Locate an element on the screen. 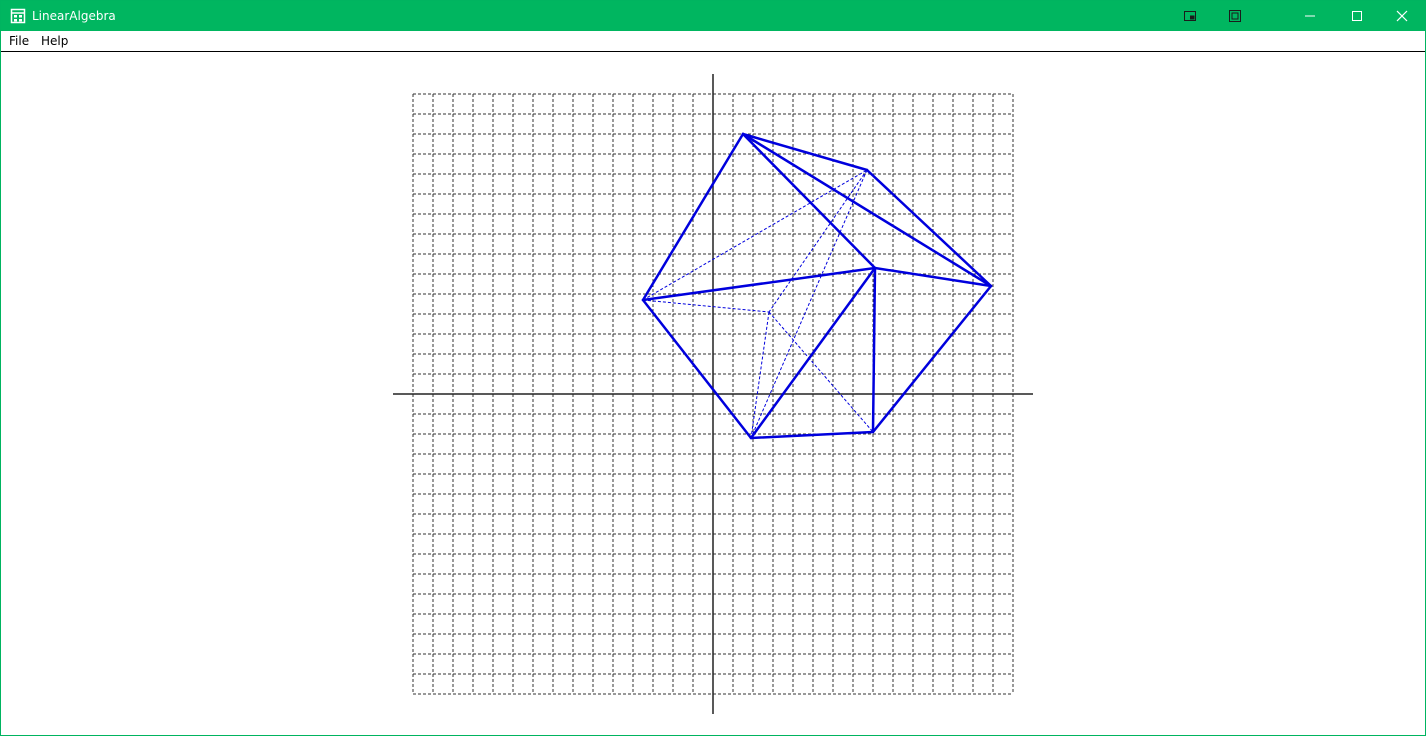 The image size is (1426, 739). maximize-button is located at coordinates (1357, 16).